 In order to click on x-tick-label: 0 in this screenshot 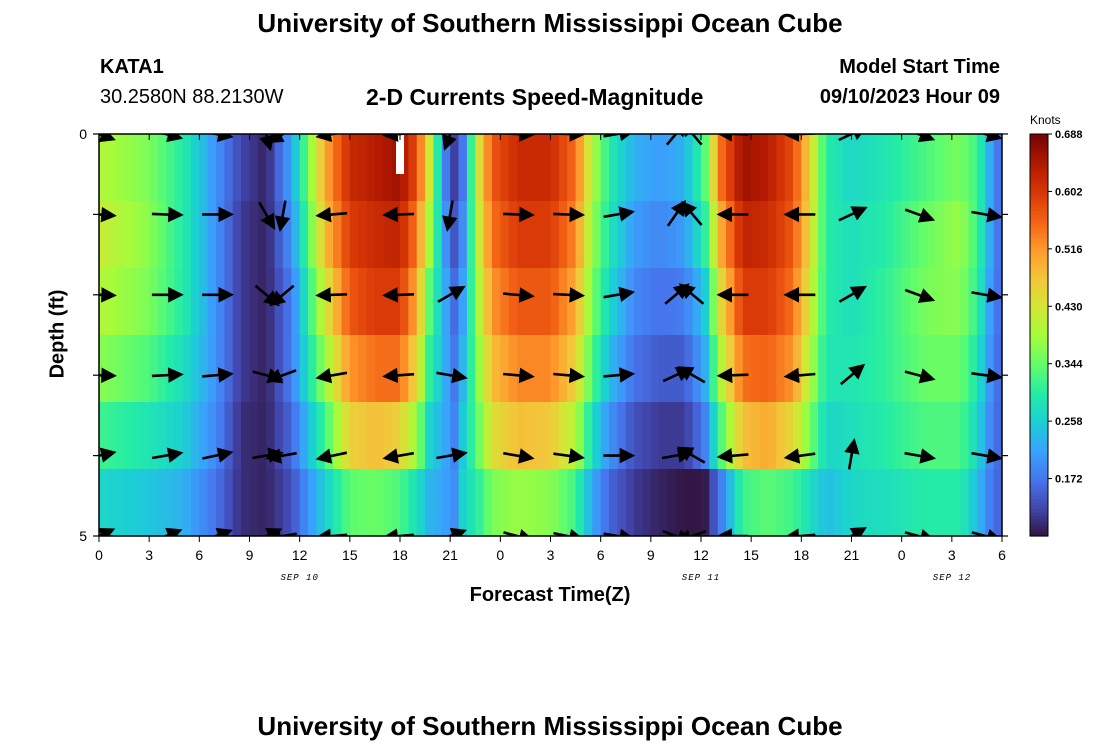, I will do `click(902, 555)`.